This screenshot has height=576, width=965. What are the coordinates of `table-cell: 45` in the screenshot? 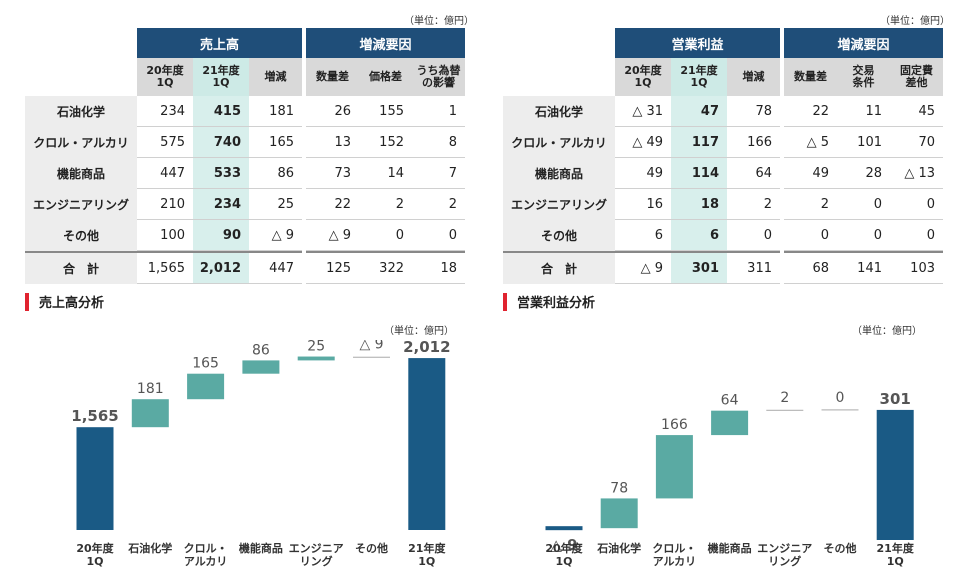 It's located at (916, 111).